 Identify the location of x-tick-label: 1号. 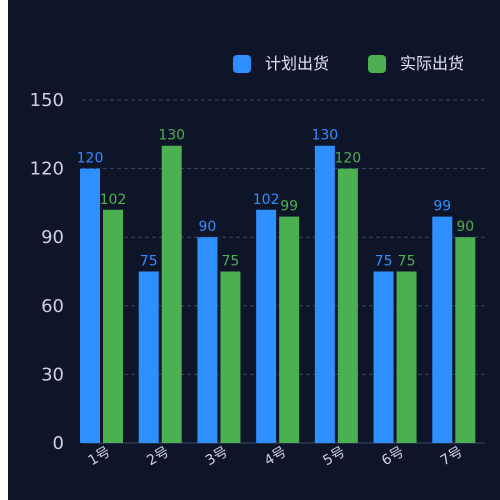
(100, 456).